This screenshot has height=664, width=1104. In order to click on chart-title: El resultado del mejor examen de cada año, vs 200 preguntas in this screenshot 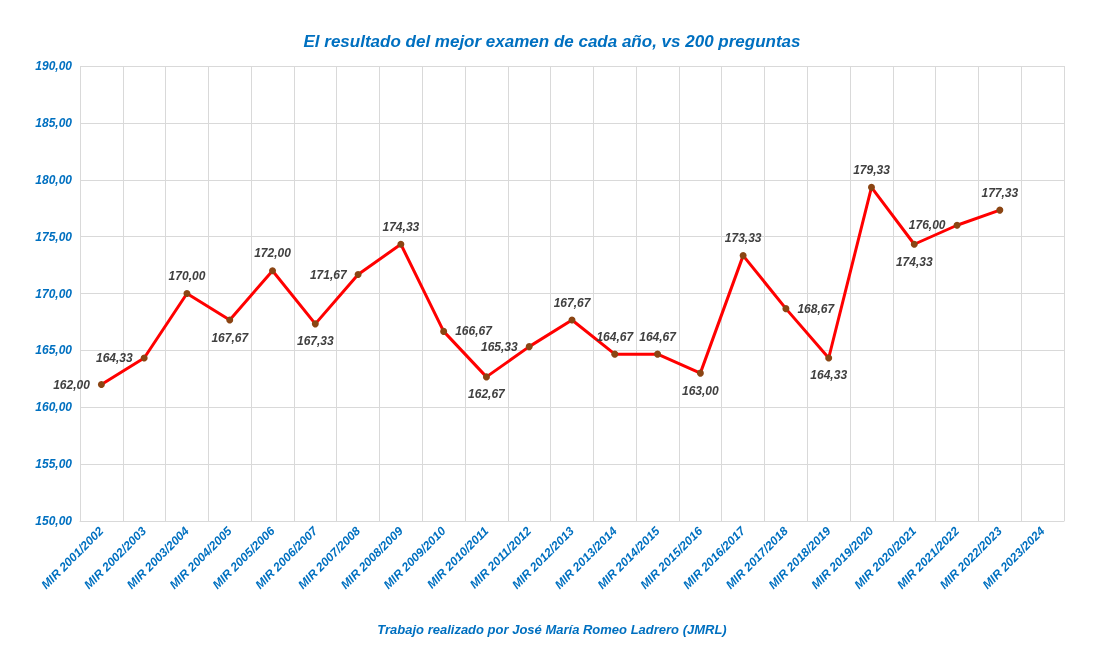, I will do `click(552, 41)`.